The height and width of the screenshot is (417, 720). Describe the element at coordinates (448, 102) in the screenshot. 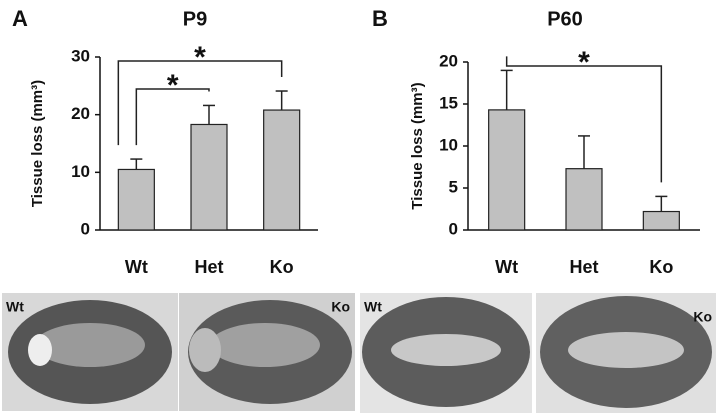

I see `y-tick-label: 15` at that location.